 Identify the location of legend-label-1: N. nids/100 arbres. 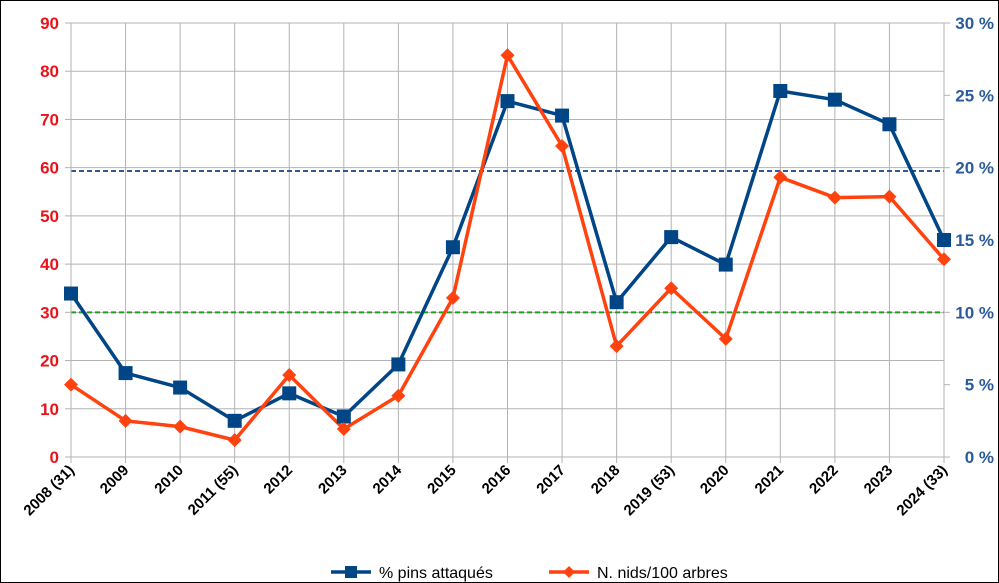
(662, 573).